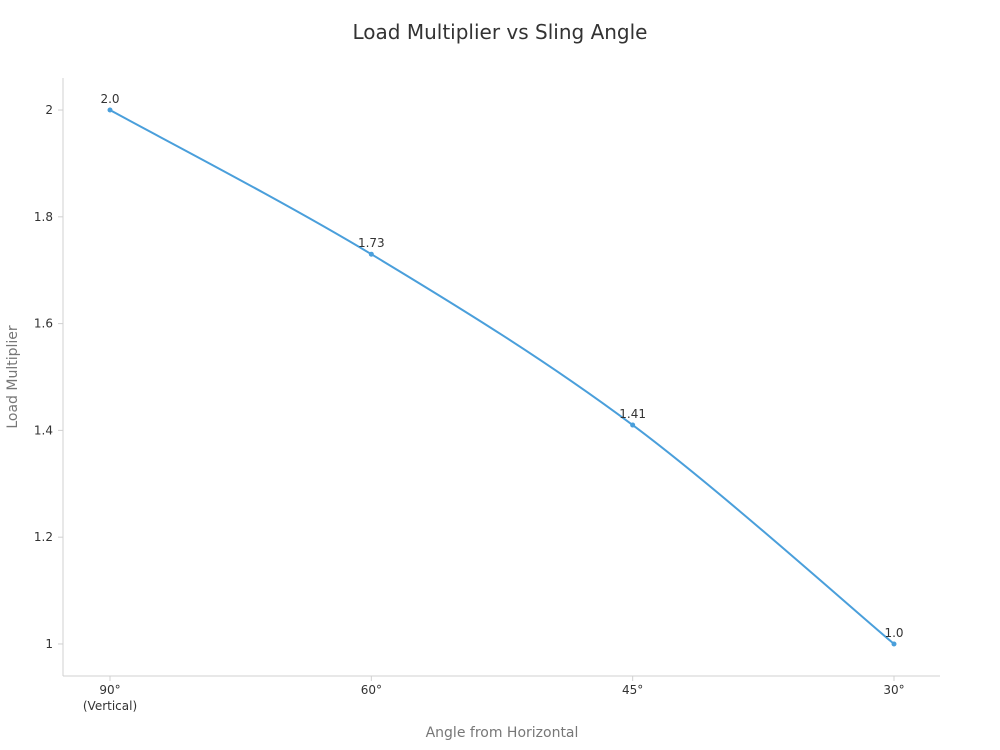 The width and height of the screenshot is (1000, 750). Describe the element at coordinates (500, 32) in the screenshot. I see `chart-title: Load Multiplier vs Sling Angle` at that location.